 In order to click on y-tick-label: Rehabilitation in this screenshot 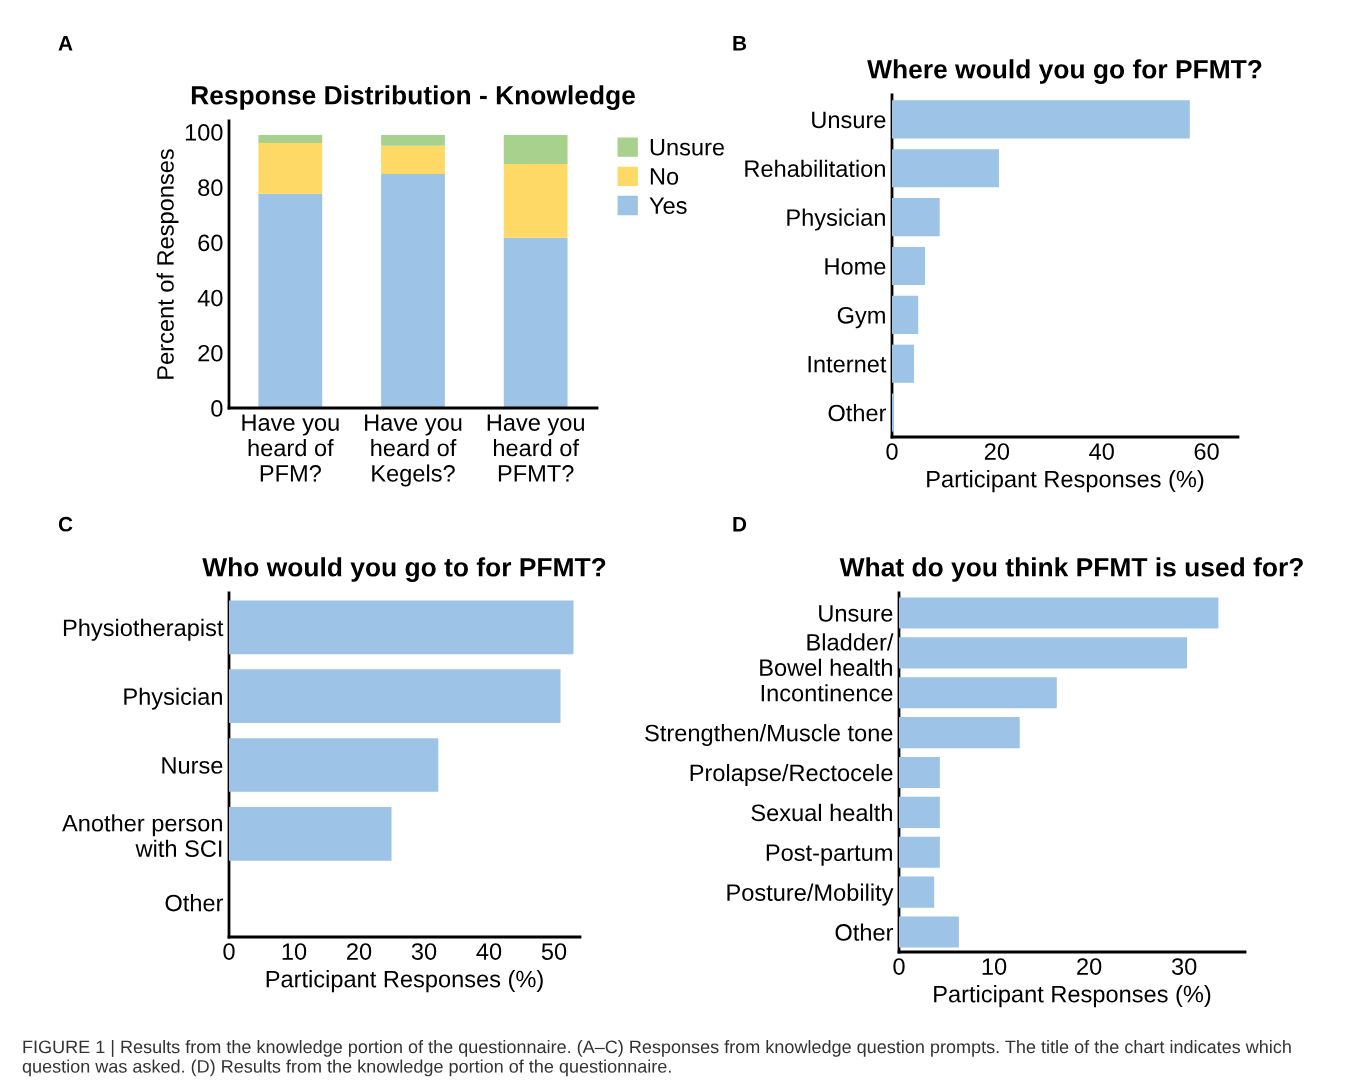, I will do `click(815, 168)`.